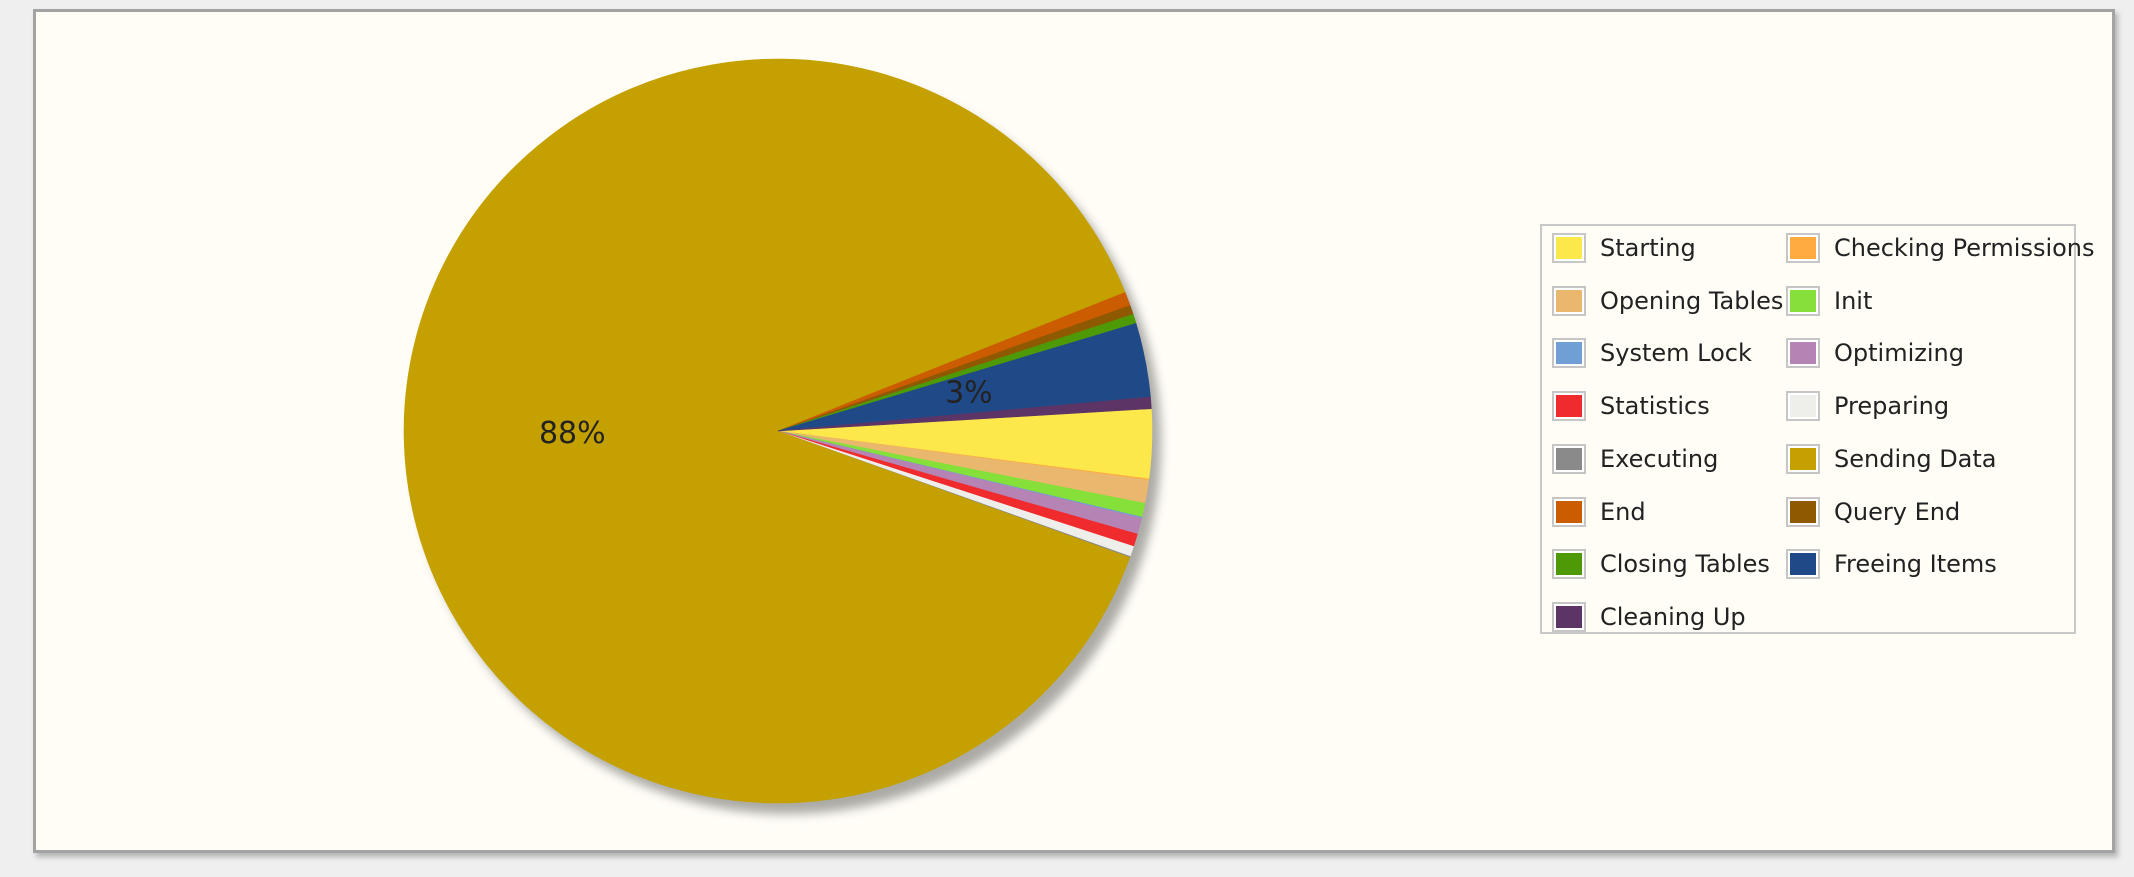 This screenshot has width=2134, height=877. I want to click on legend-item-checking-permissions: Checking Permissions, so click(1940, 248).